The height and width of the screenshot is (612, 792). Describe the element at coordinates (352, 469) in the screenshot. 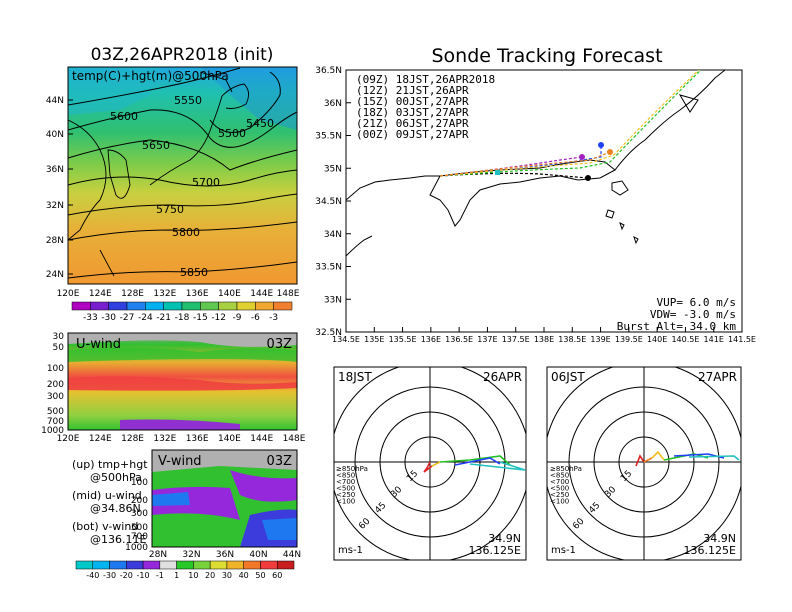

I see `hodo-level-label: ≥850hPa` at that location.